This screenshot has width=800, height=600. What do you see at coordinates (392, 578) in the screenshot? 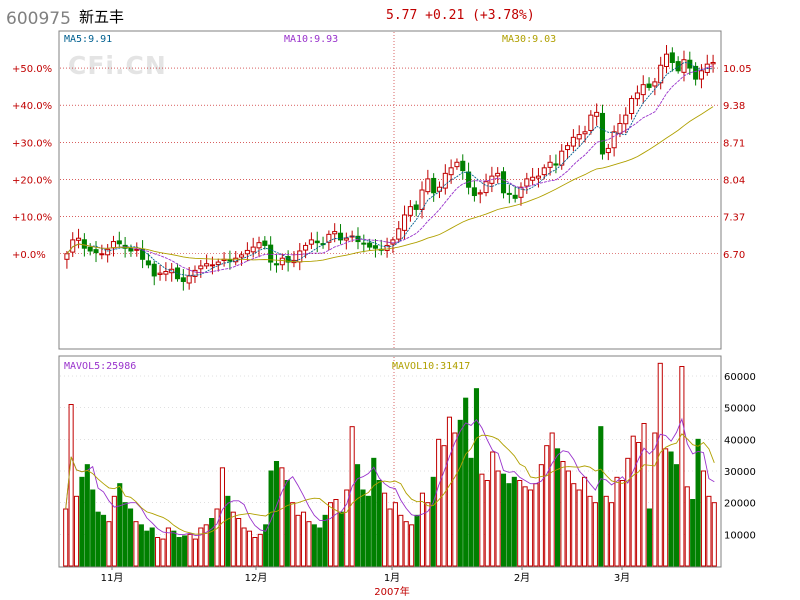
I see `x-axis-label: 1月` at bounding box center [392, 578].